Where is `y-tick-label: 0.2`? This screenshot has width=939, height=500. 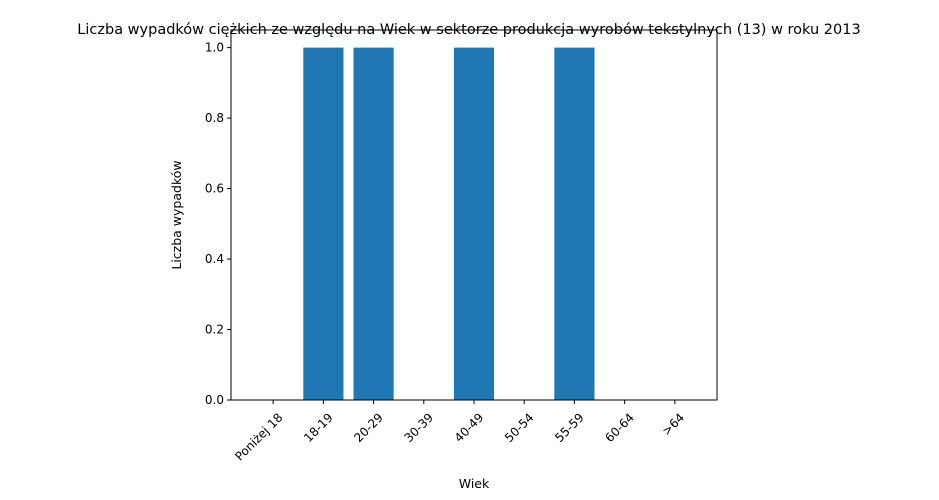
y-tick-label: 0.2 is located at coordinates (214, 330).